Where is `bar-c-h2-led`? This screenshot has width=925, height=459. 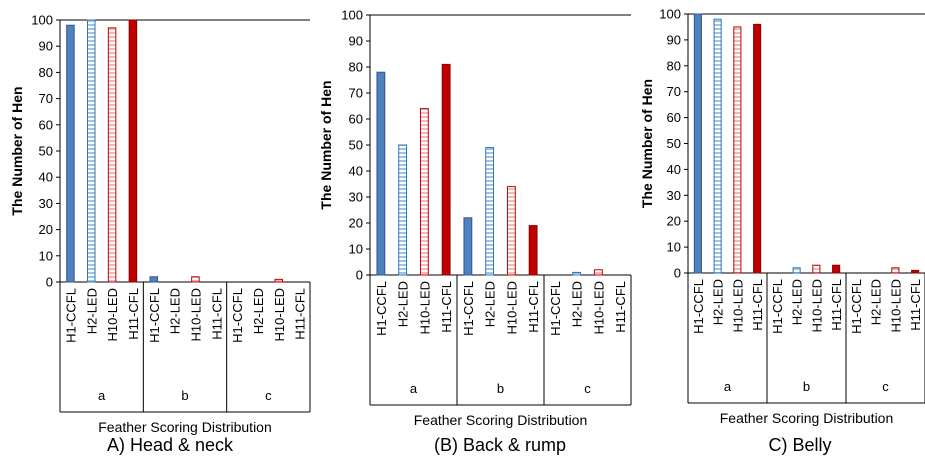 bar-c-h2-led is located at coordinates (577, 273).